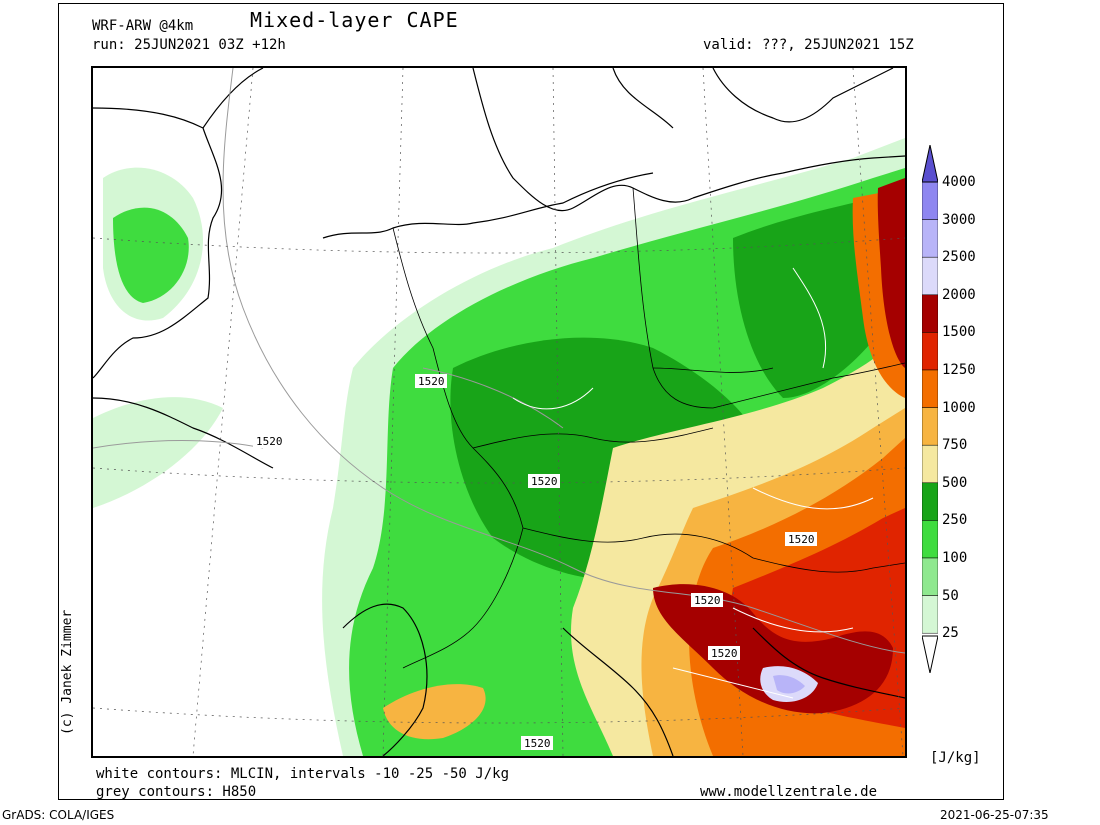 The image size is (1100, 825). What do you see at coordinates (955, 558) in the screenshot?
I see `colorbar-level-label: 100` at bounding box center [955, 558].